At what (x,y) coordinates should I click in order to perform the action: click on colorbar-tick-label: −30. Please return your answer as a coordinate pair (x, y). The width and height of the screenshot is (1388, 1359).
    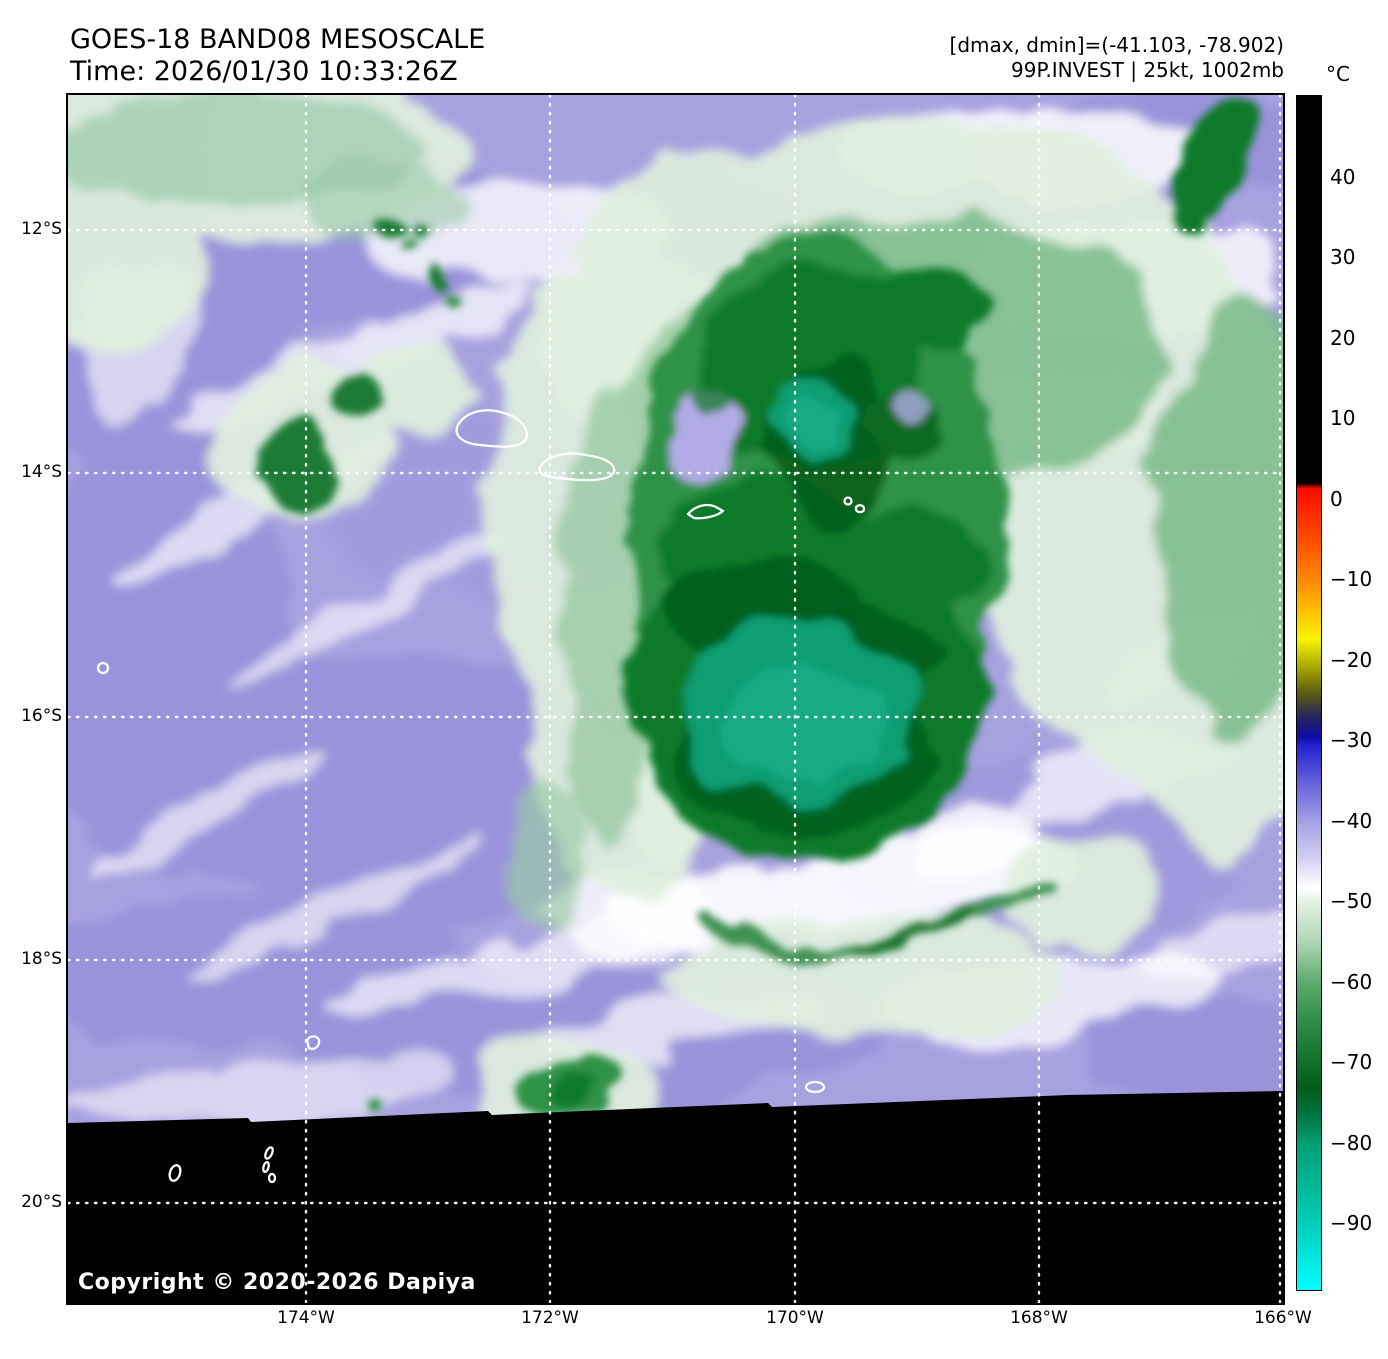
    Looking at the image, I should click on (1351, 740).